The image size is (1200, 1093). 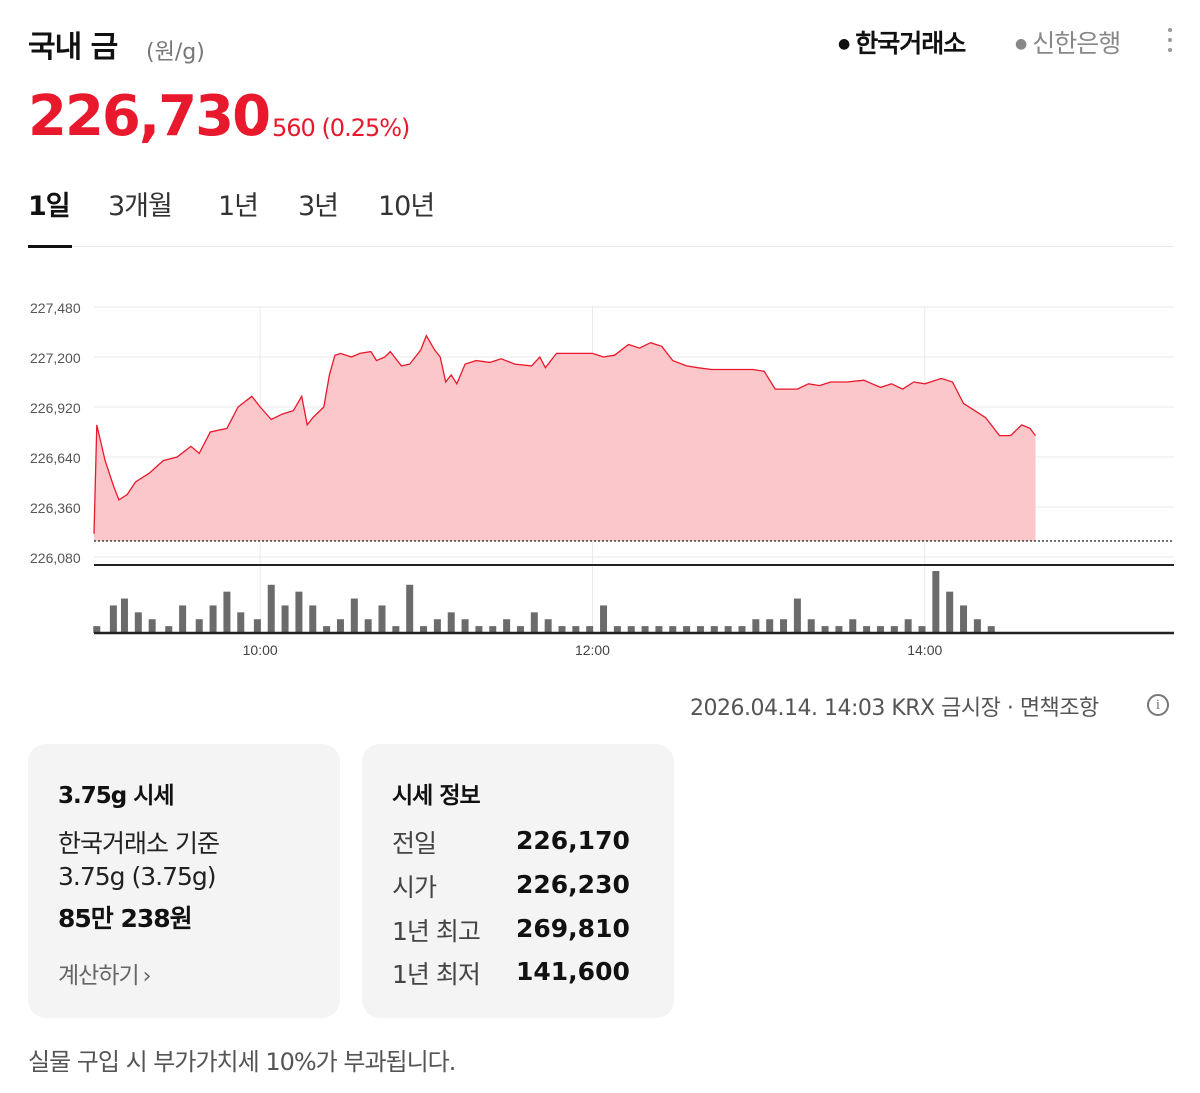 What do you see at coordinates (139, 843) in the screenshot?
I see `basis-text: 한국거래소 기준` at bounding box center [139, 843].